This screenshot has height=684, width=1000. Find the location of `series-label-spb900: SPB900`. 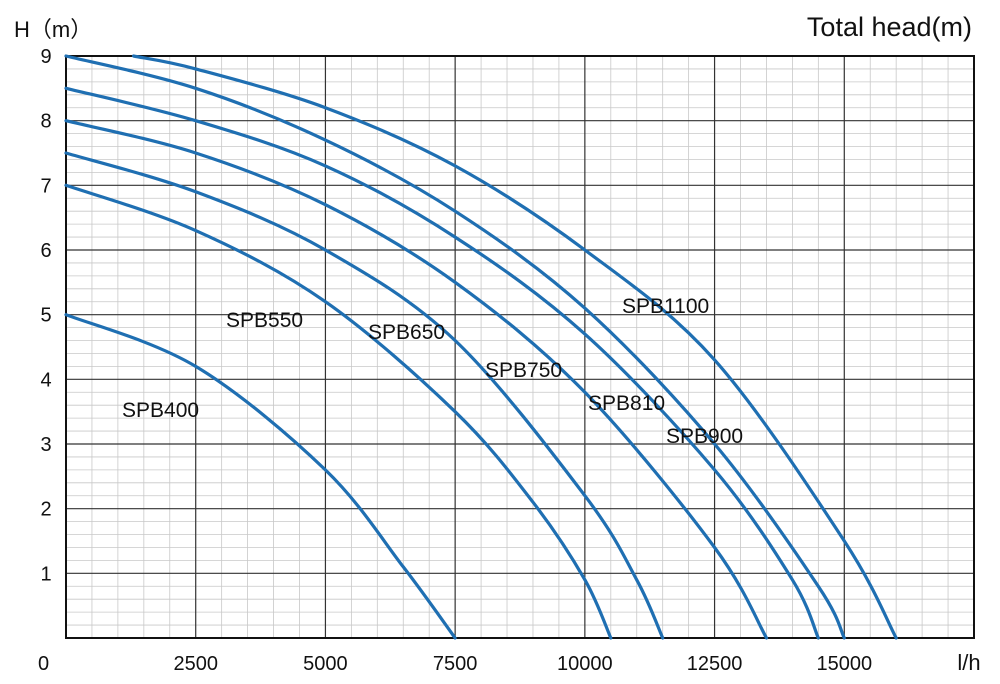

series-label-spb900: SPB900 is located at coordinates (704, 436).